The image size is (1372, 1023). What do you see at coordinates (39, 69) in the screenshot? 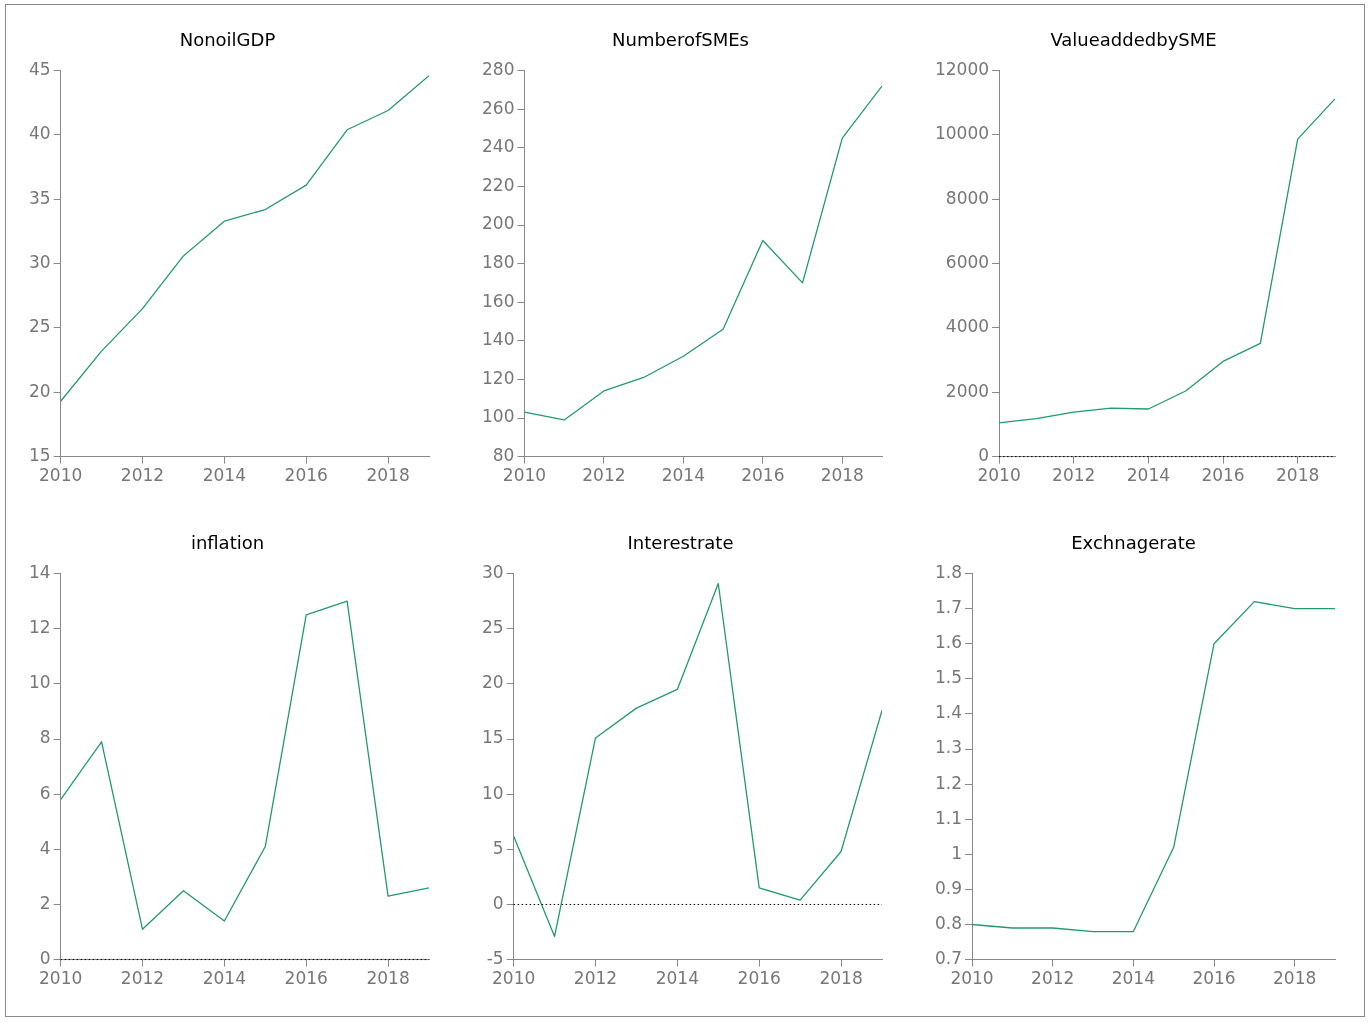
I see `y-tick-label: 45` at bounding box center [39, 69].